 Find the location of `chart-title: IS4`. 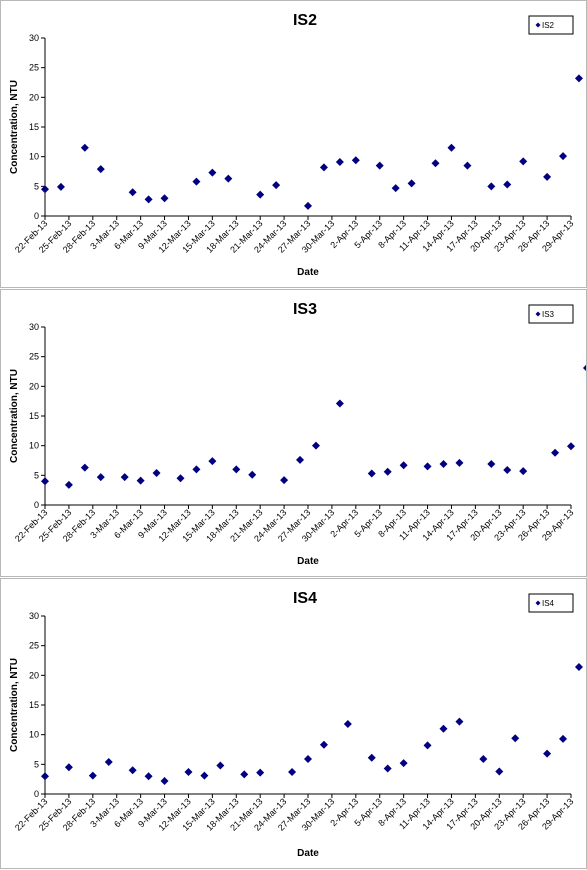

chart-title: IS4 is located at coordinates (305, 598).